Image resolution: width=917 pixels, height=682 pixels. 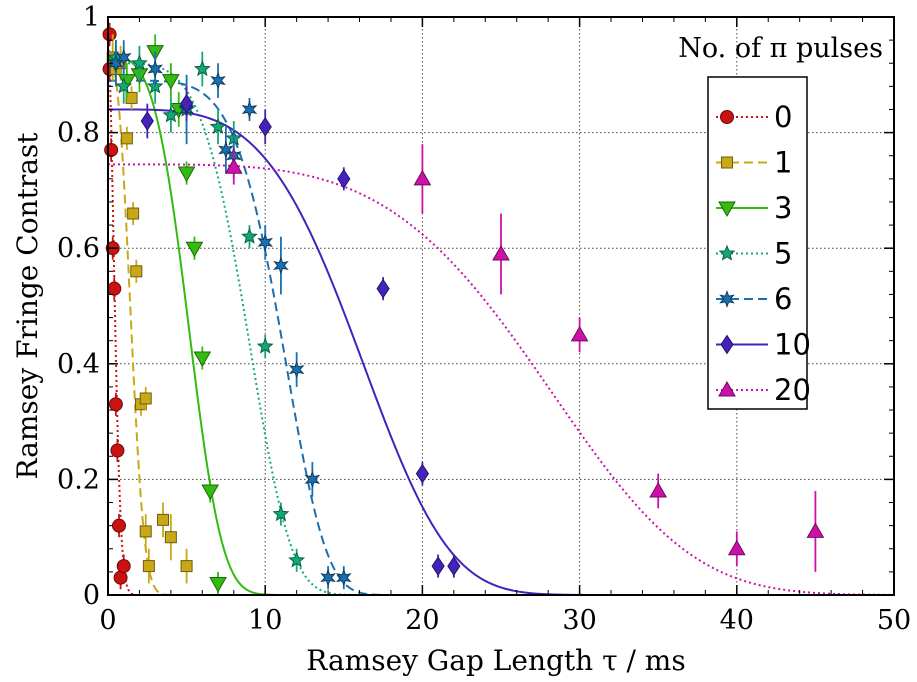 What do you see at coordinates (78, 133) in the screenshot?
I see `y-tick-label: 0.8` at bounding box center [78, 133].